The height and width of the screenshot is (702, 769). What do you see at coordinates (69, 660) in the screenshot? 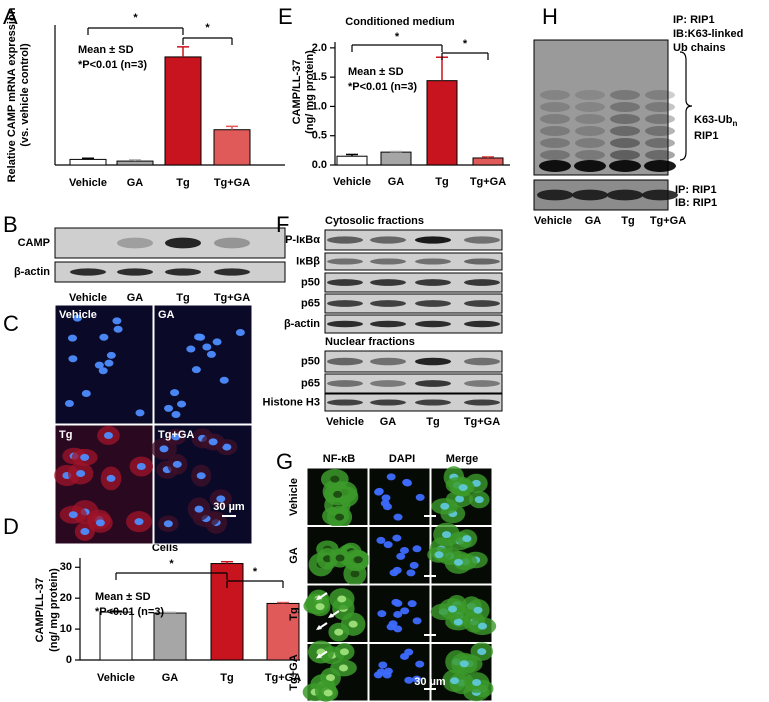
I see `y-tick-label: 0` at bounding box center [69, 660].